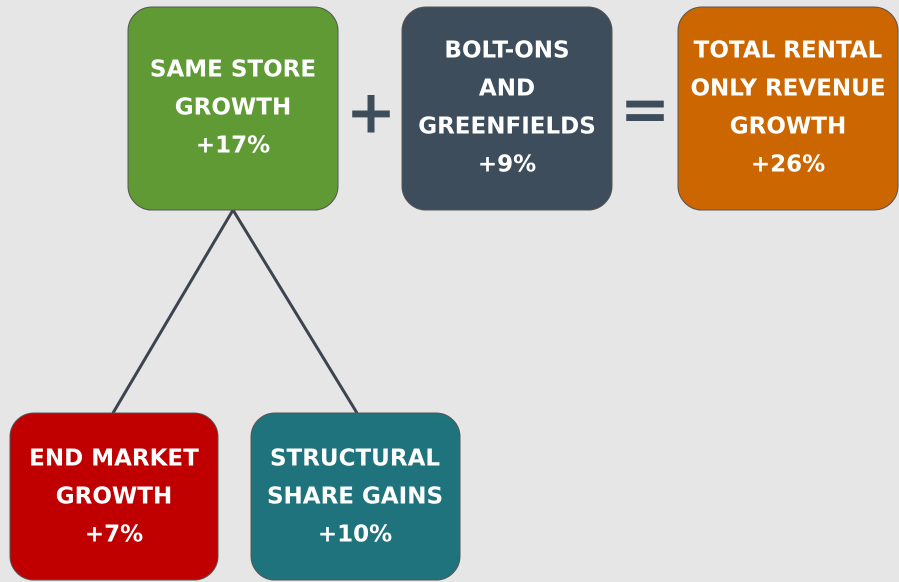  What do you see at coordinates (355, 459) in the screenshot?
I see `node-label: STRUCTURAL` at bounding box center [355, 459].